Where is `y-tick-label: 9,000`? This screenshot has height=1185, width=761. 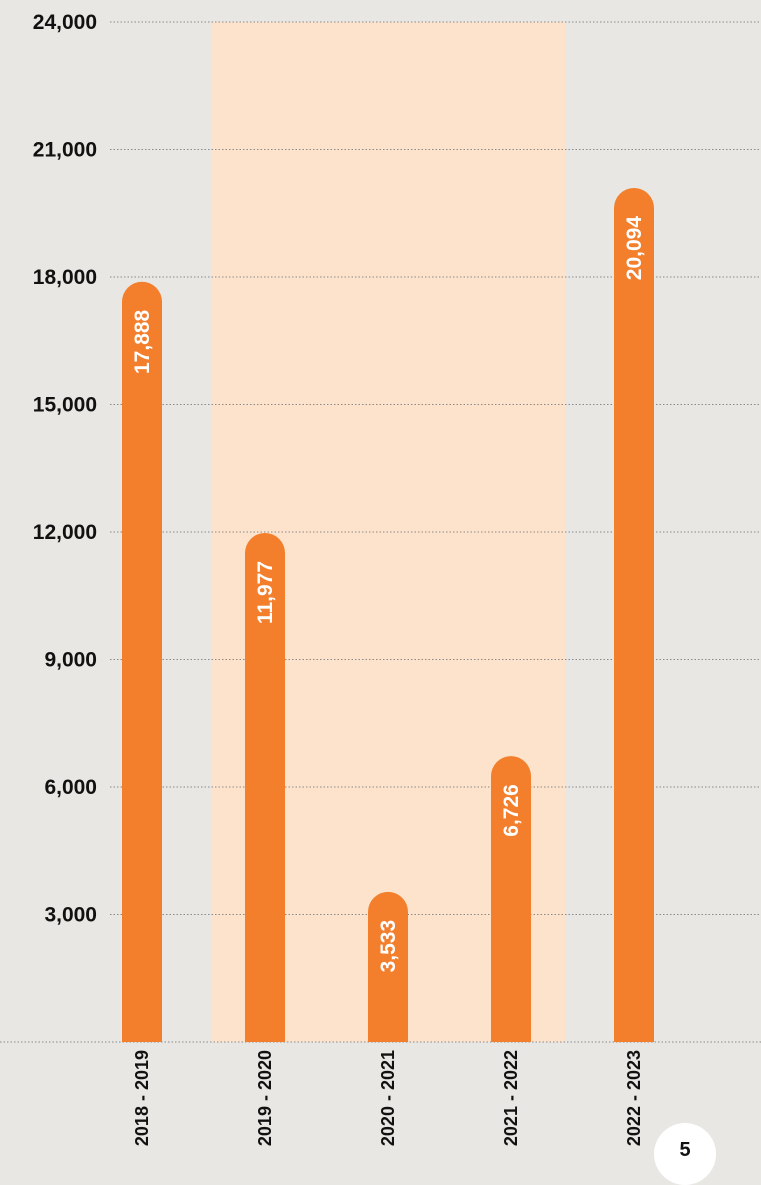 y-tick-label: 9,000 is located at coordinates (70, 660).